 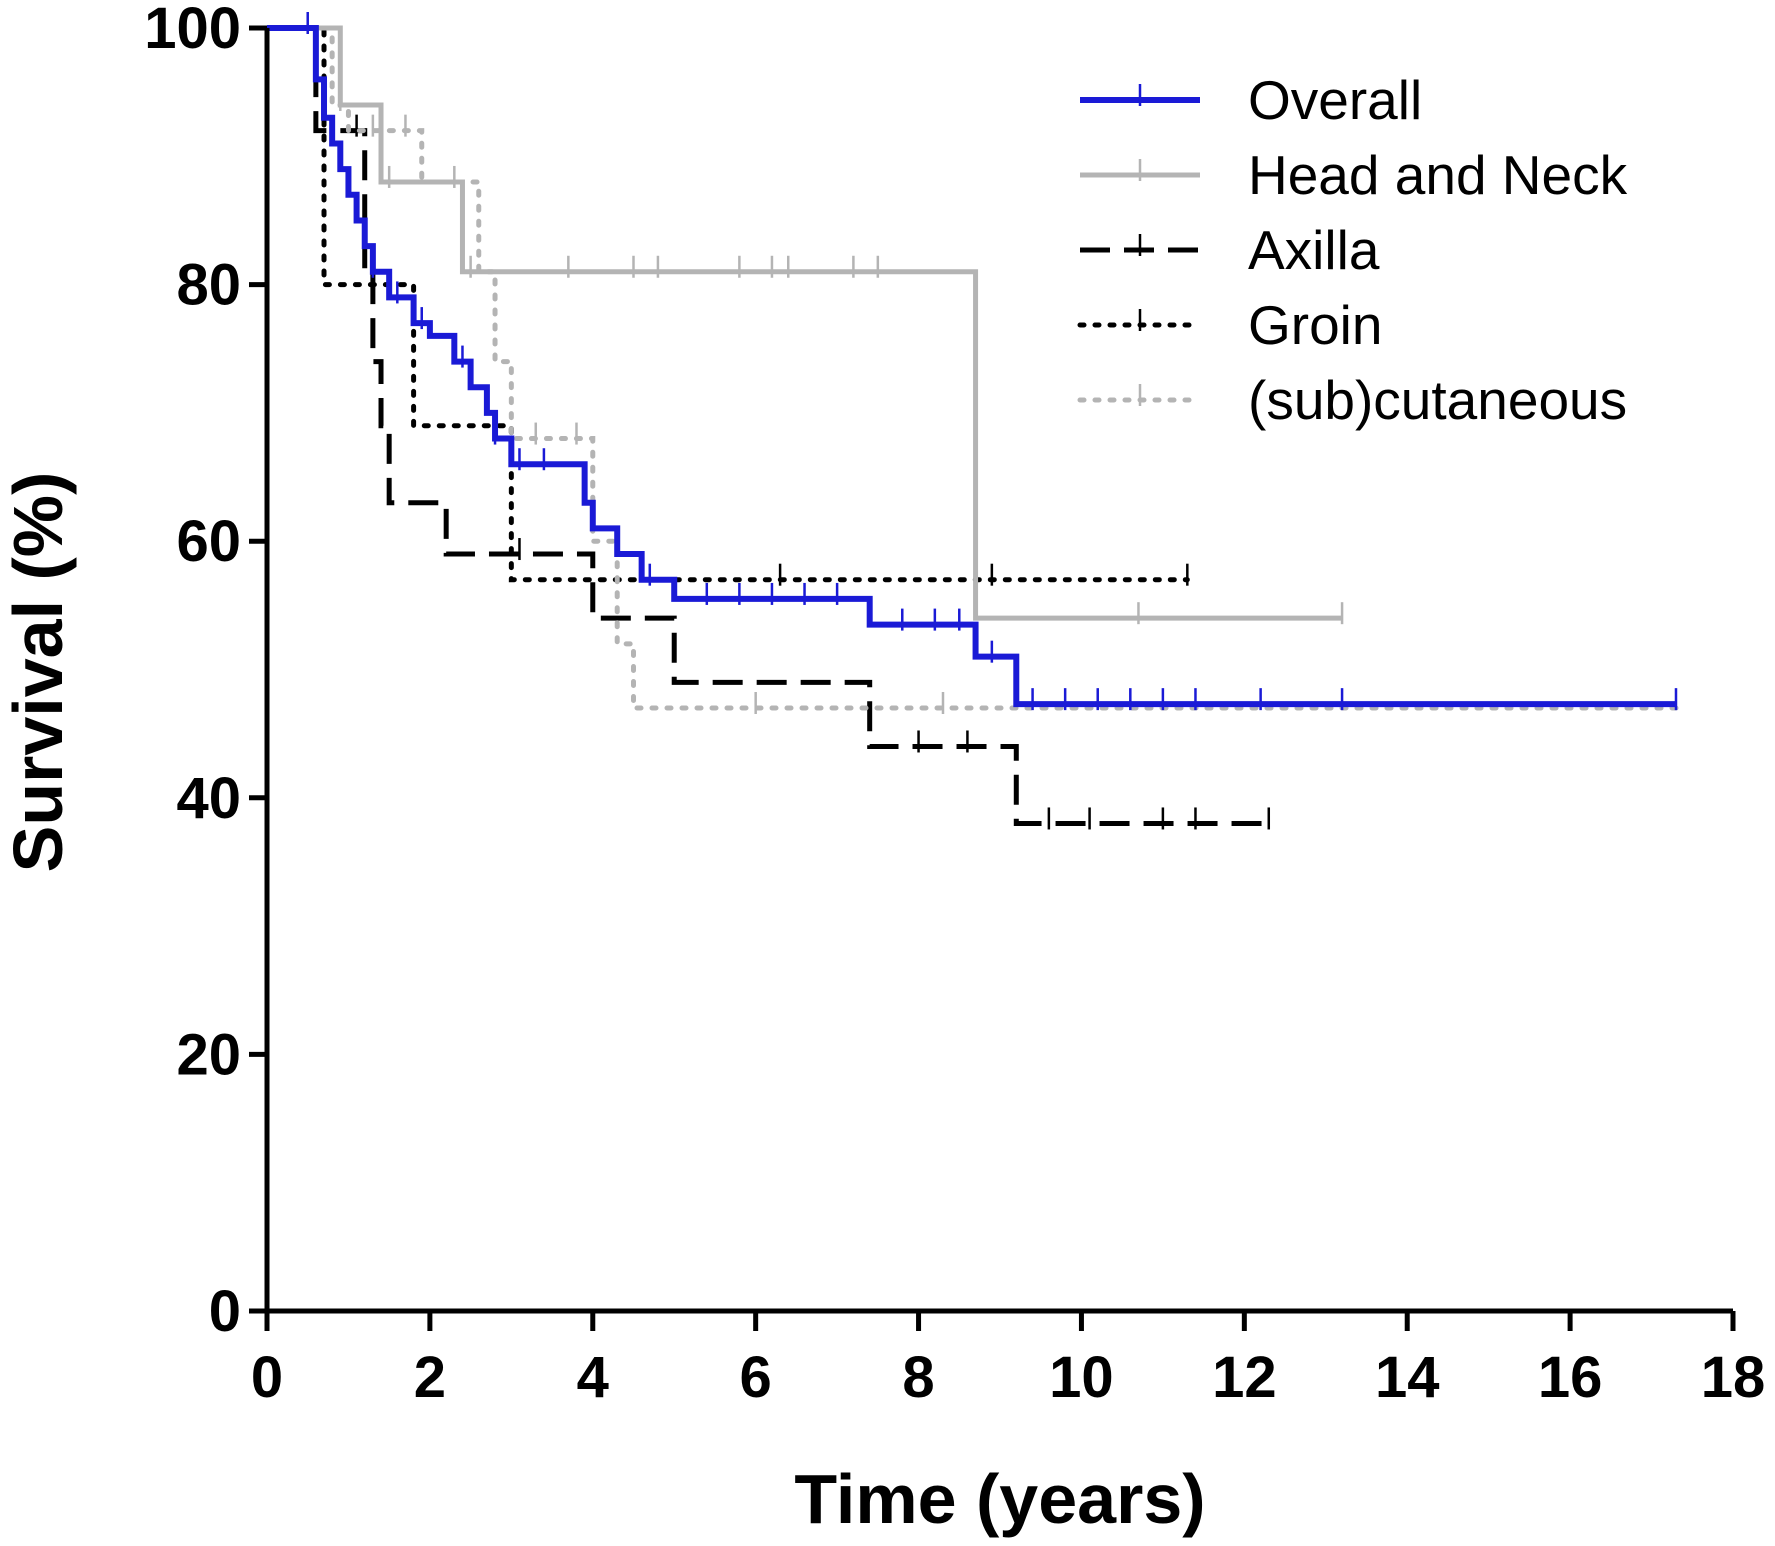 I want to click on y-tick-label: 60, so click(x=208, y=541).